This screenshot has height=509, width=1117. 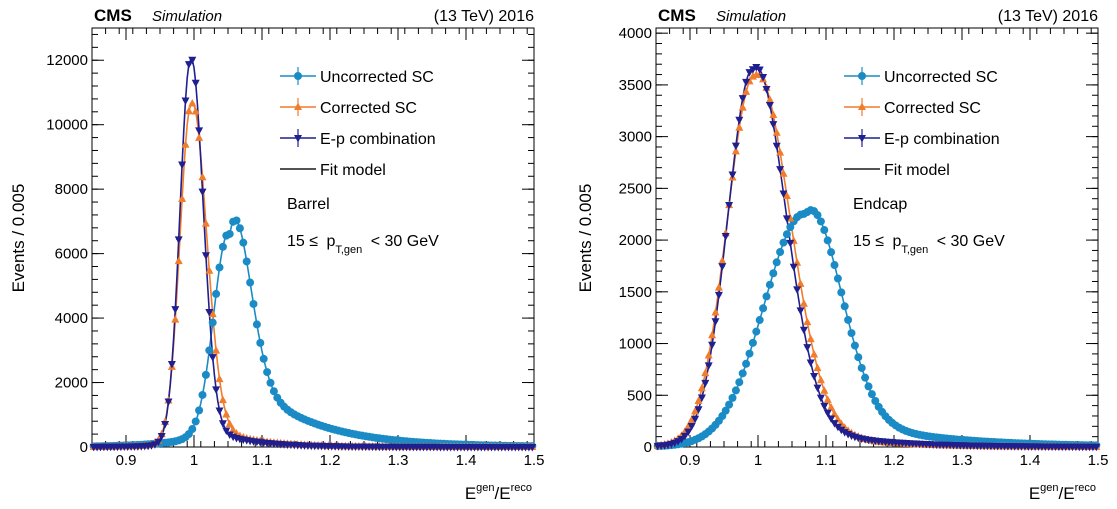 What do you see at coordinates (398, 460) in the screenshot?
I see `x-tick-label: 1.3` at bounding box center [398, 460].